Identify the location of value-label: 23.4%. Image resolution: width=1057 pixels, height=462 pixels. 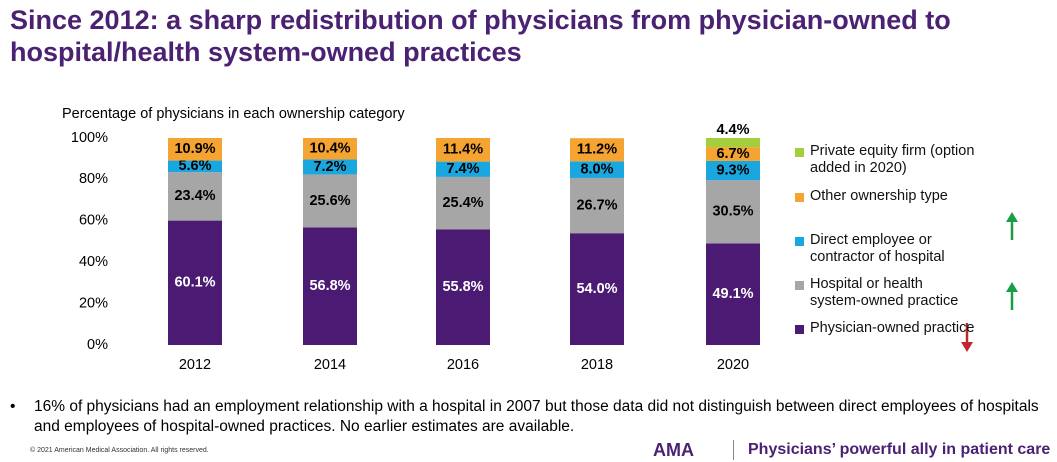
(194, 196).